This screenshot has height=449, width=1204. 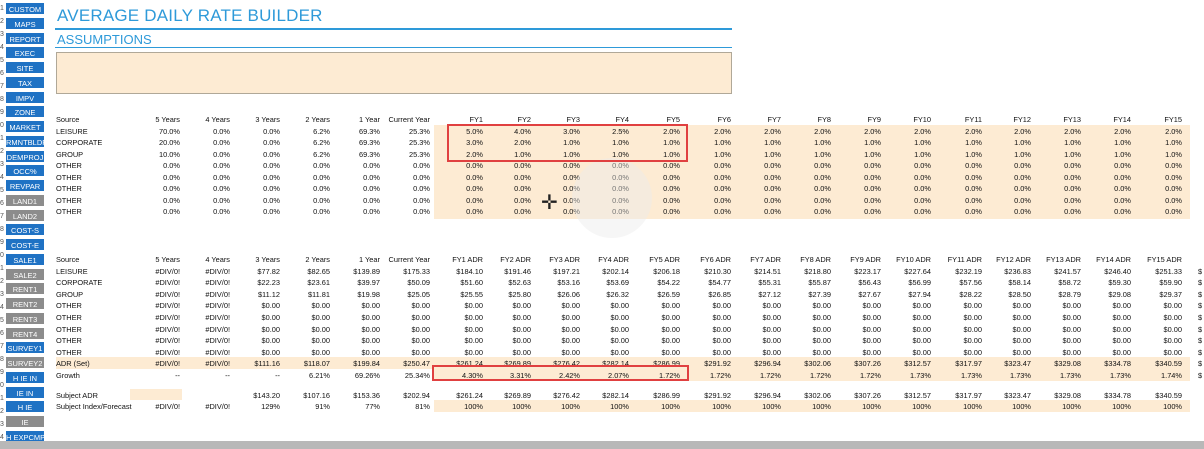 I want to click on nav-button-sale2: SALE2, so click(x=25, y=274).